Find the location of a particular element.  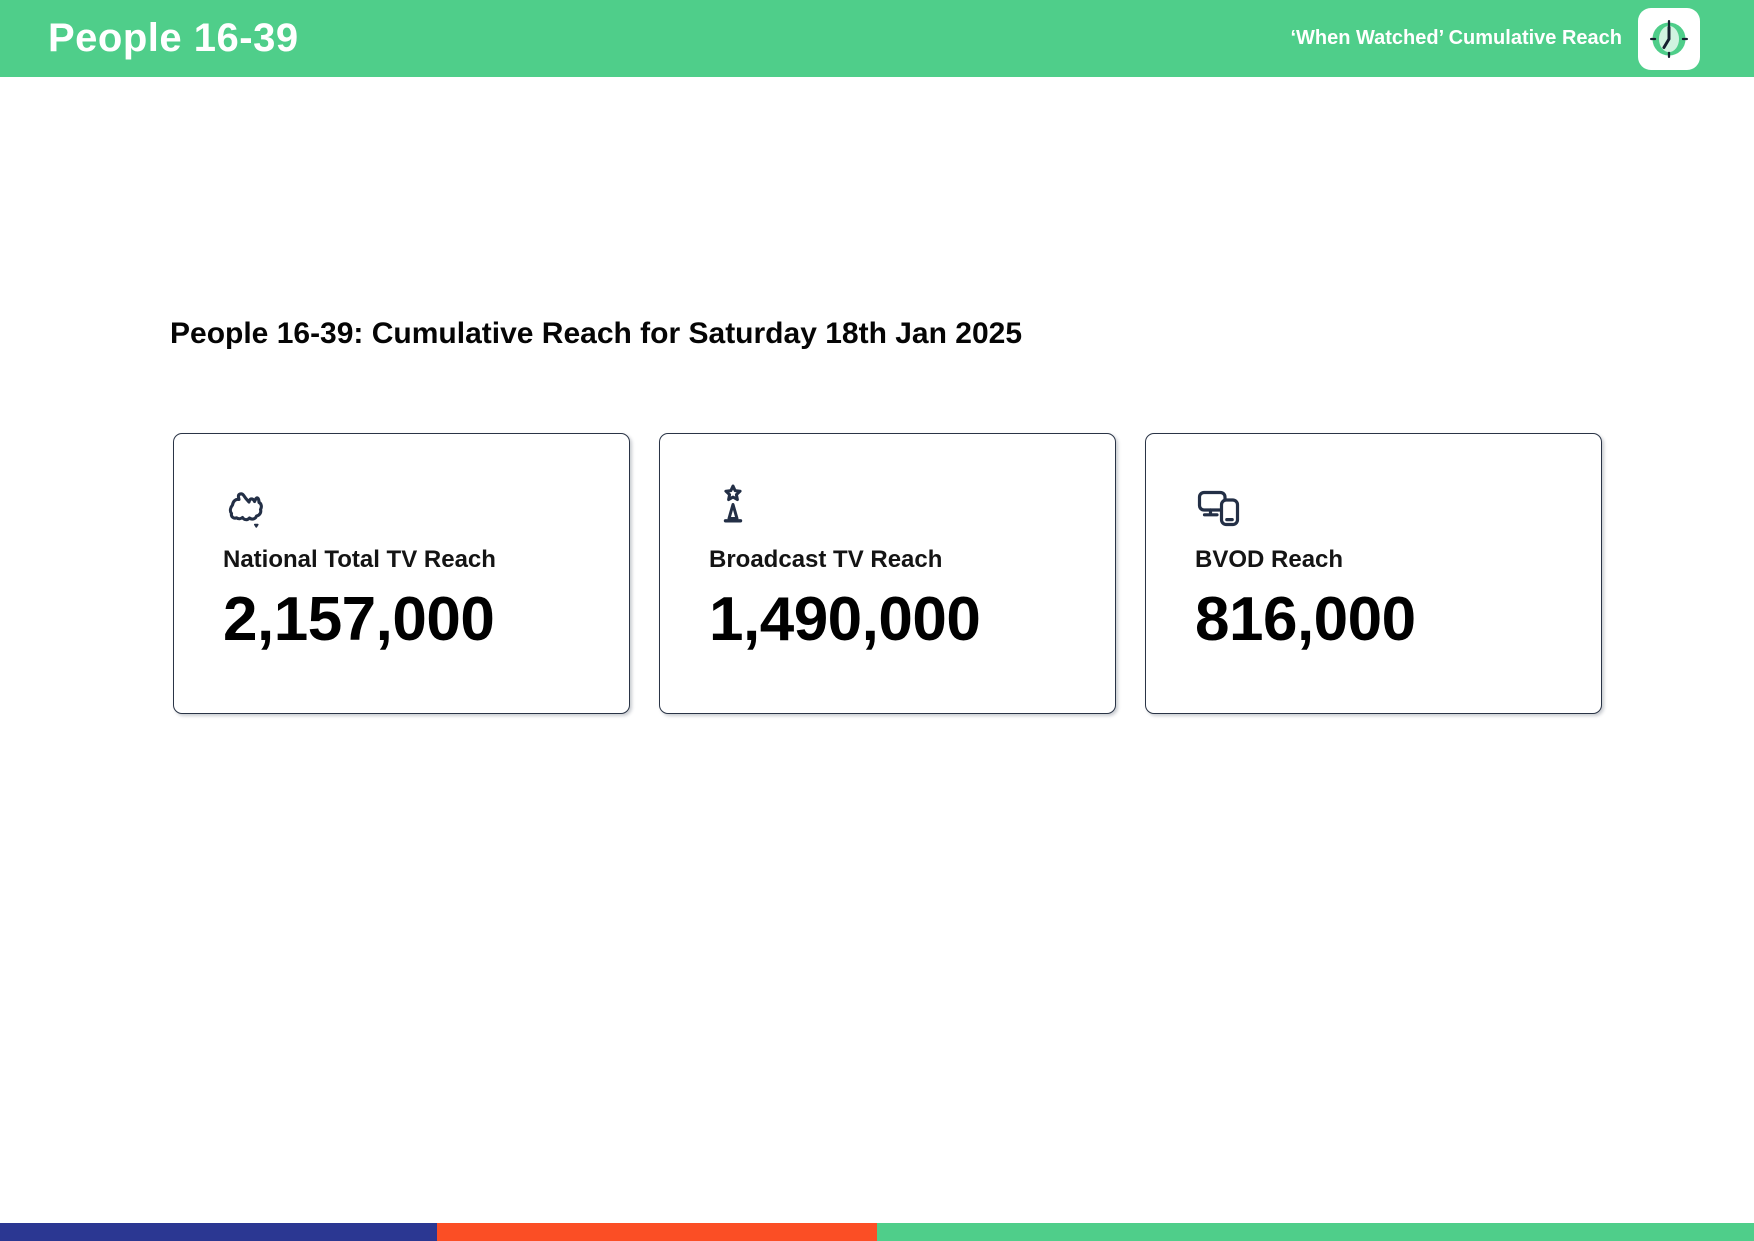

kpi-card-national-total-tv: National Total TV Reach 2,157,000 is located at coordinates (401, 573).